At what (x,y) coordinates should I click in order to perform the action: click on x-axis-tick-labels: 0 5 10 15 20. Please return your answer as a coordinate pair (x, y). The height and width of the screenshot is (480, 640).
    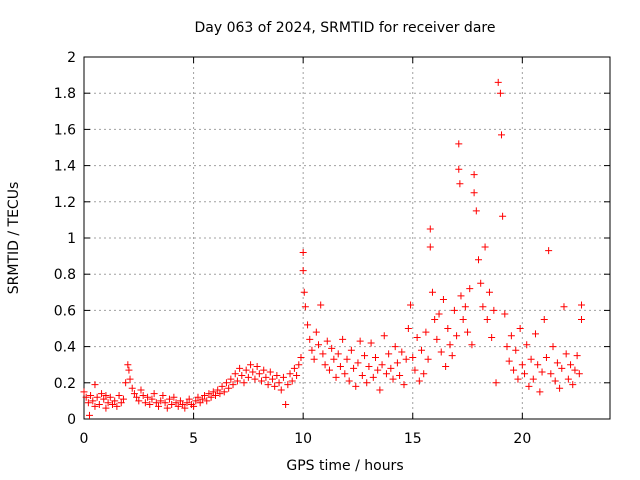
    Looking at the image, I should click on (306, 439).